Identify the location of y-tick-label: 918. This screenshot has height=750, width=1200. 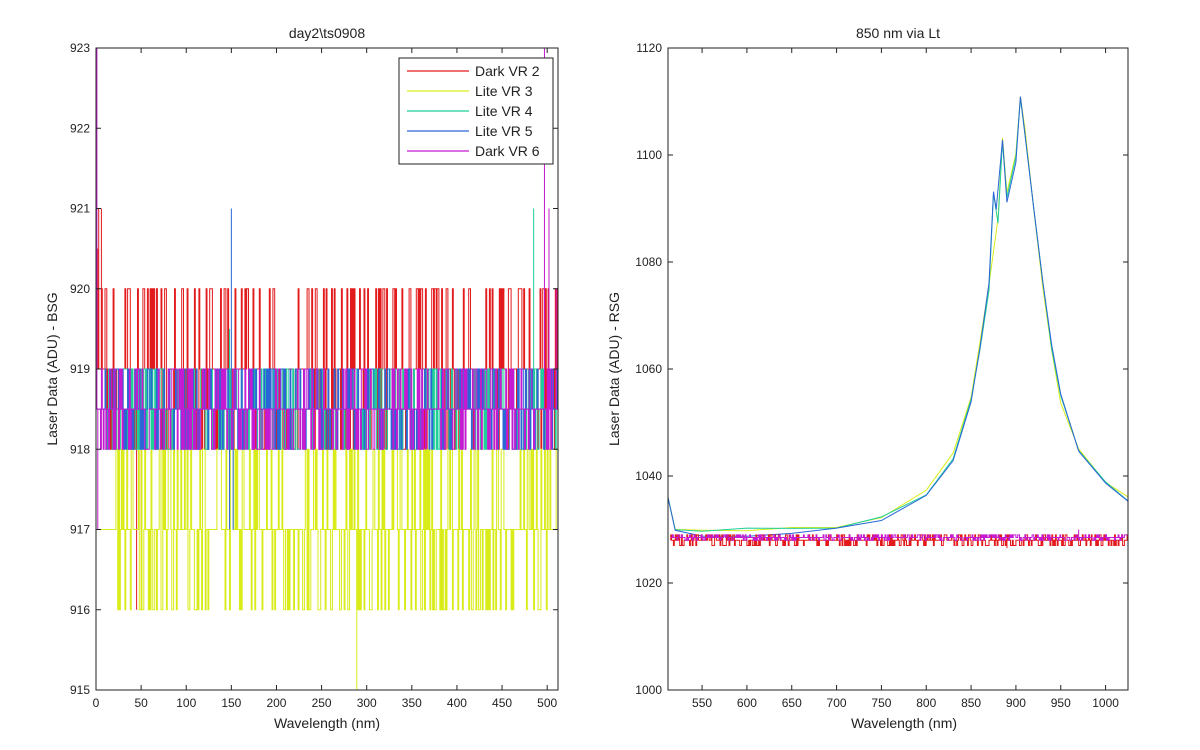
(80, 449).